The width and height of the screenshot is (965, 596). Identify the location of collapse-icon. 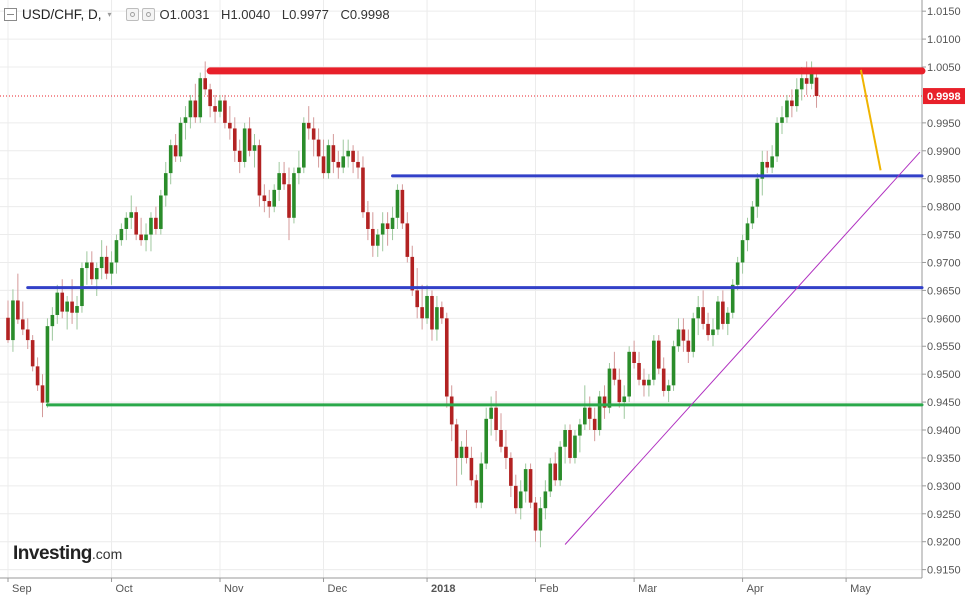
(10, 14).